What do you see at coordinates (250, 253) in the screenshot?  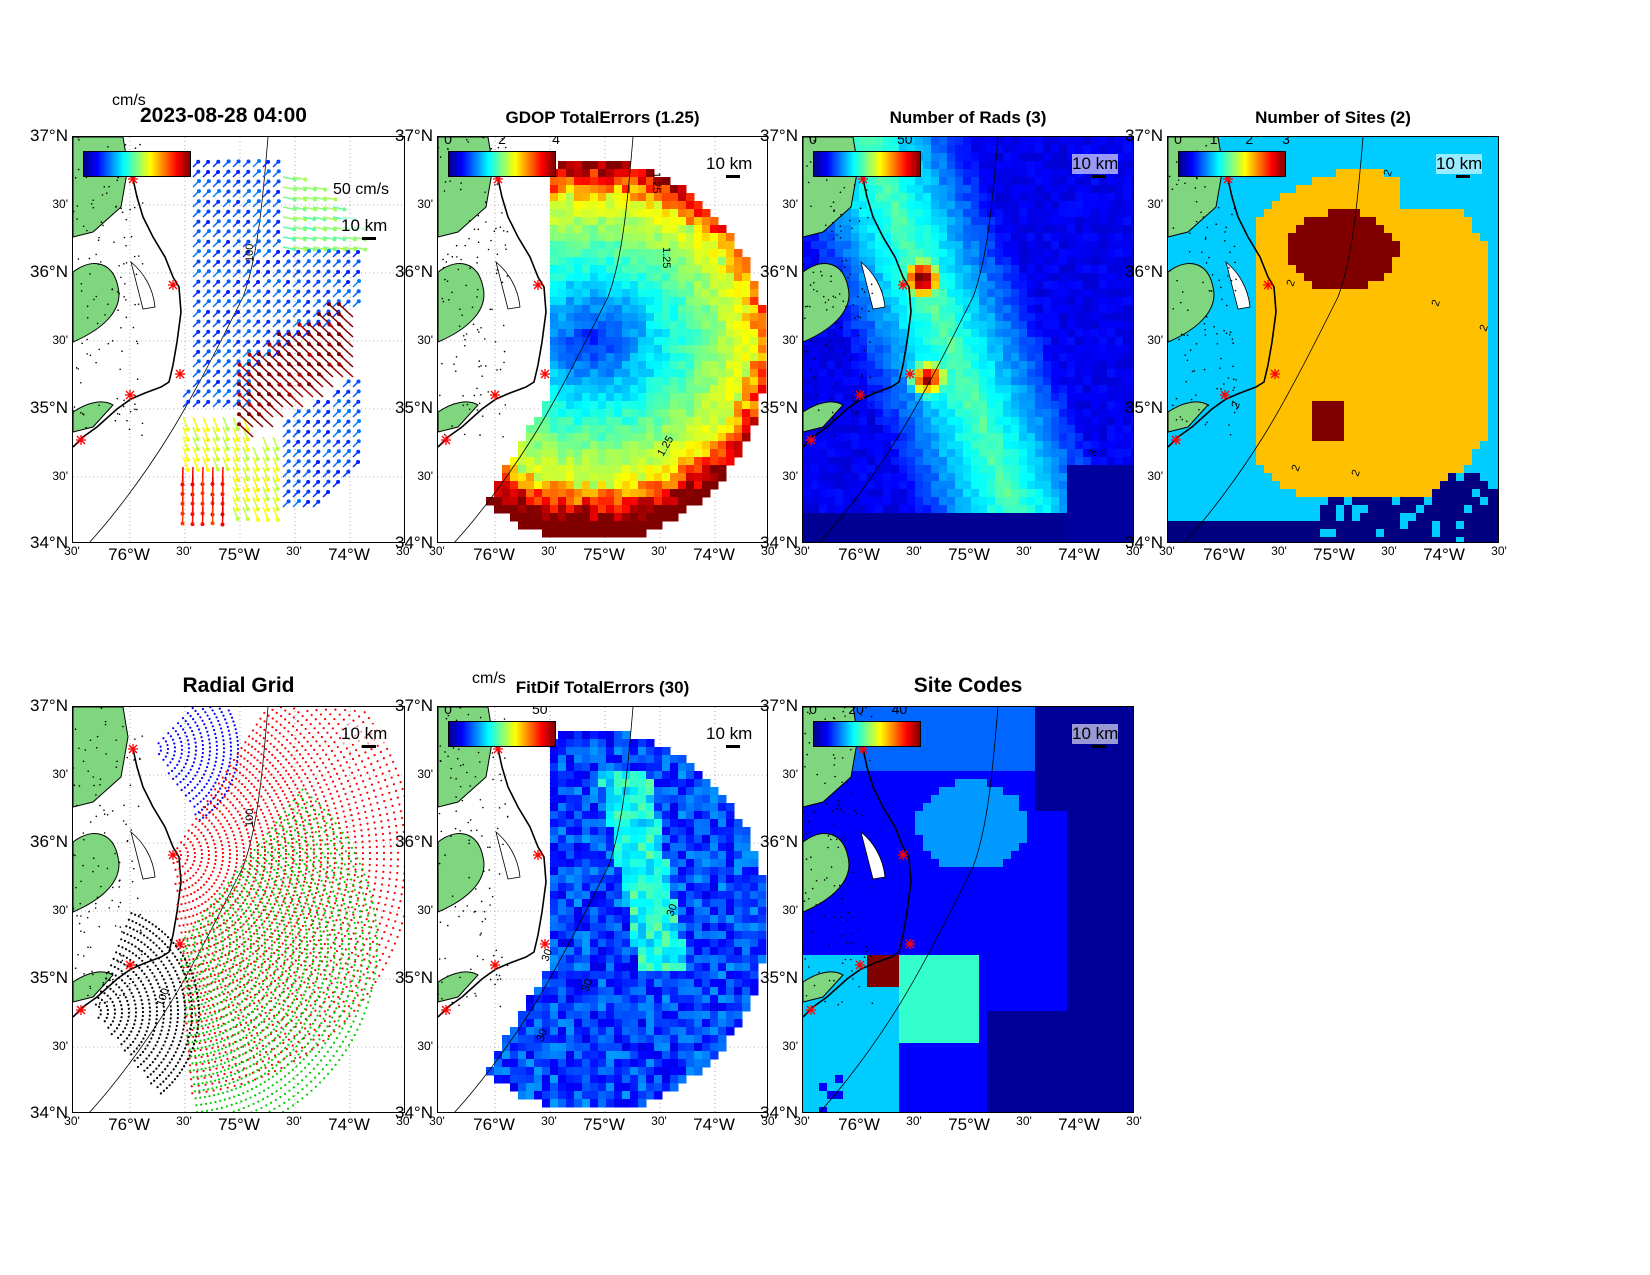 I see `contour-label: 100` at bounding box center [250, 253].